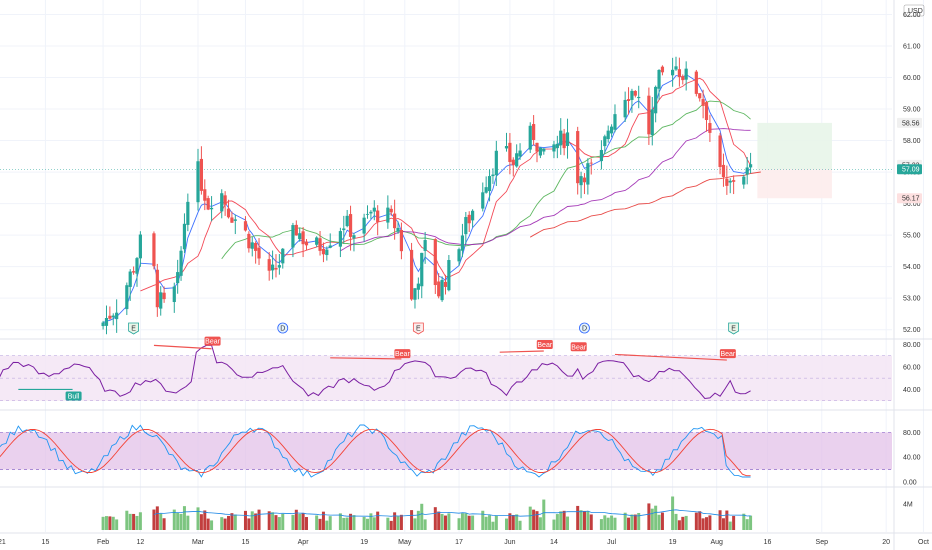 The image size is (932, 550). Describe the element at coordinates (912, 390) in the screenshot. I see `rsi-tick: 40.00` at that location.